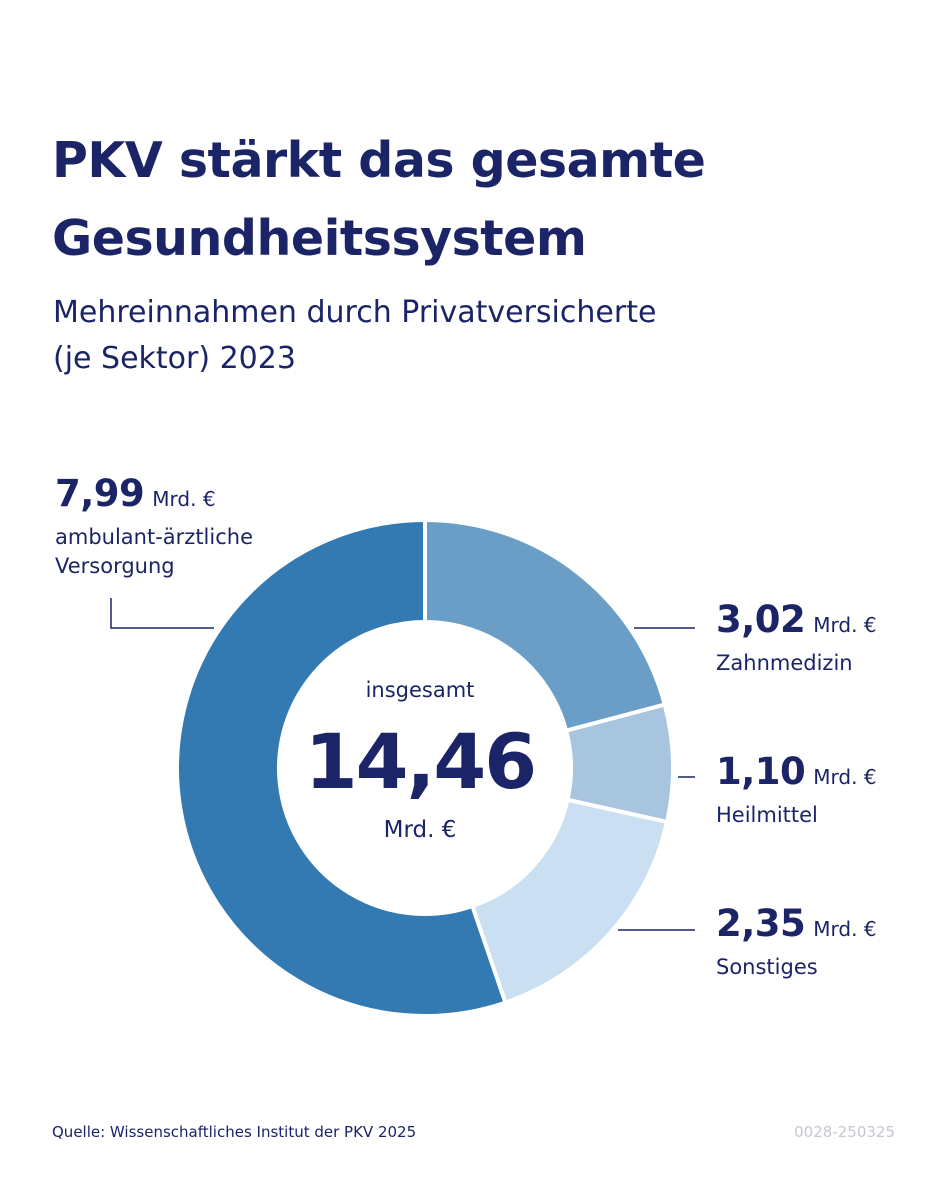  Describe the element at coordinates (154, 537) in the screenshot. I see `category-ambulant-line-1: ambulant-ärztliche` at that location.